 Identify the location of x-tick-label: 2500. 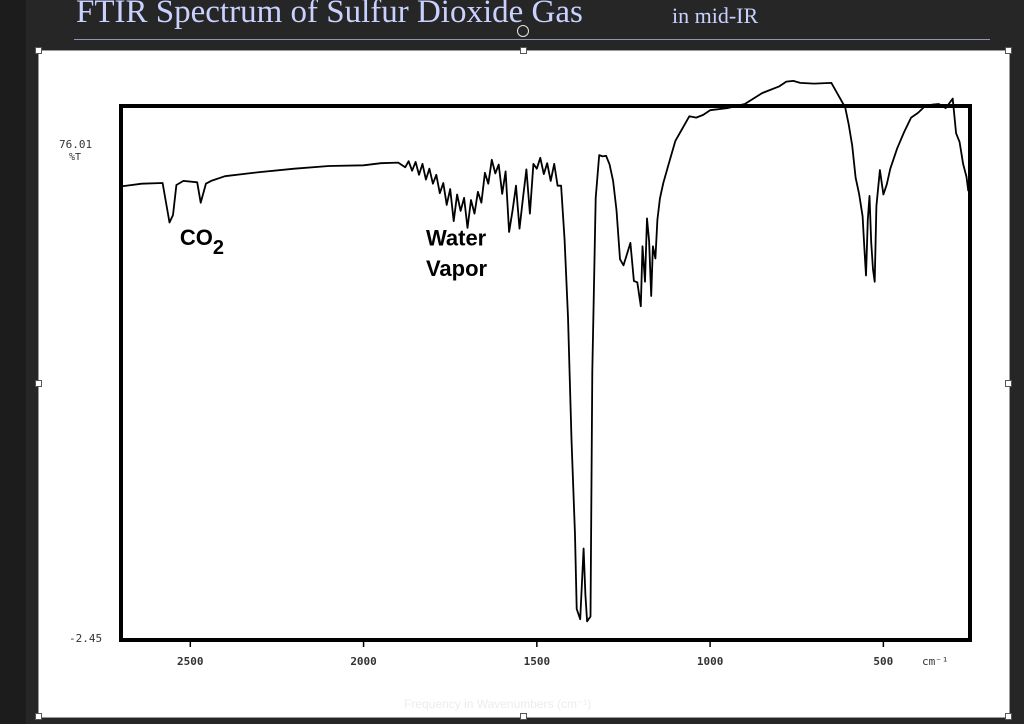
(190, 661).